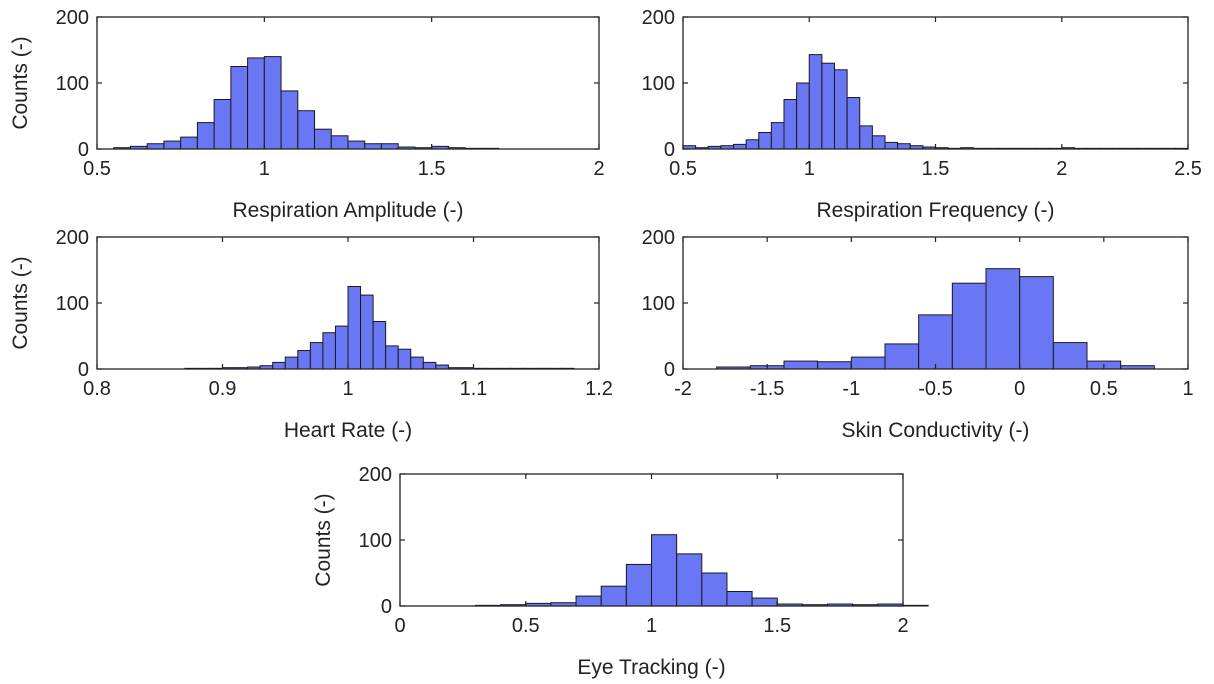  Describe the element at coordinates (97, 389) in the screenshot. I see `x-tick-label: 0.8` at that location.